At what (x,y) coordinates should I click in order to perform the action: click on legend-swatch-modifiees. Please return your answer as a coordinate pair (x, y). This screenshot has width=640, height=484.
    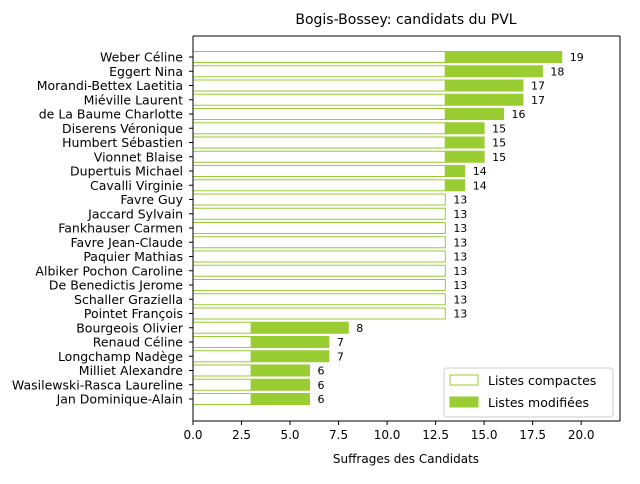
    Looking at the image, I should click on (464, 402).